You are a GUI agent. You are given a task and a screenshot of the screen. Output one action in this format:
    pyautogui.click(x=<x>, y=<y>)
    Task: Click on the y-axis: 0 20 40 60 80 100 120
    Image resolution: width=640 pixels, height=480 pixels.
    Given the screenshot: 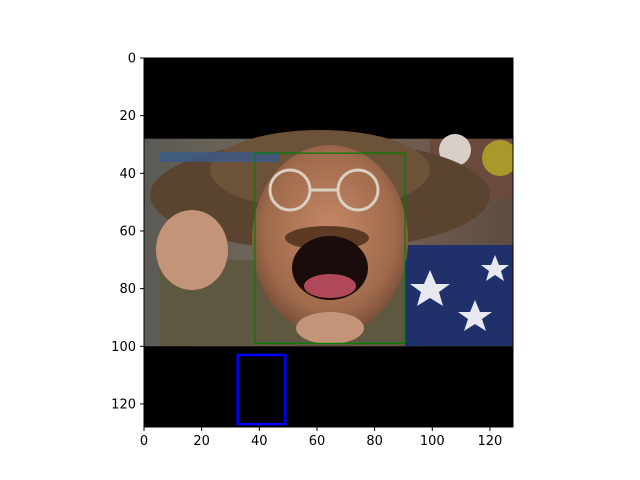 What is the action you would take?
    pyautogui.click(x=127, y=232)
    